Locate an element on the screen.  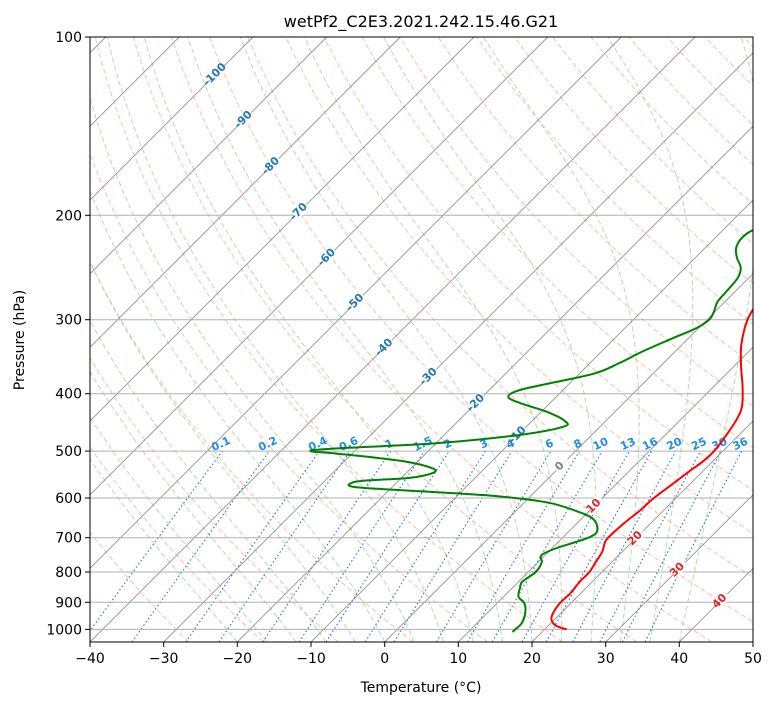
y-tick-label: 600 is located at coordinates (68, 499).